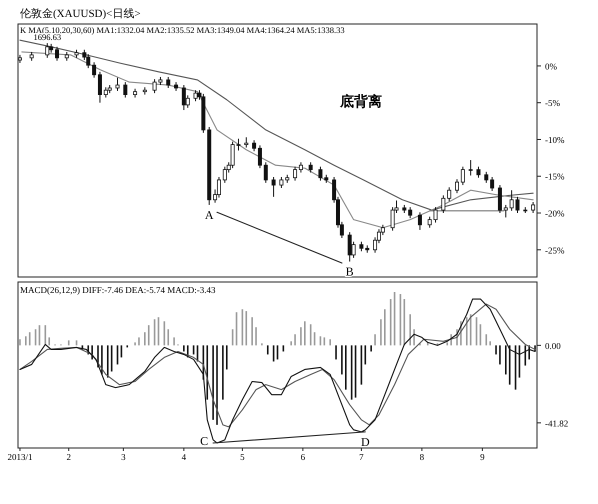 This screenshot has height=504, width=598. Describe the element at coordinates (551, 66) in the screenshot. I see `y-tick-label: 0%` at that location.